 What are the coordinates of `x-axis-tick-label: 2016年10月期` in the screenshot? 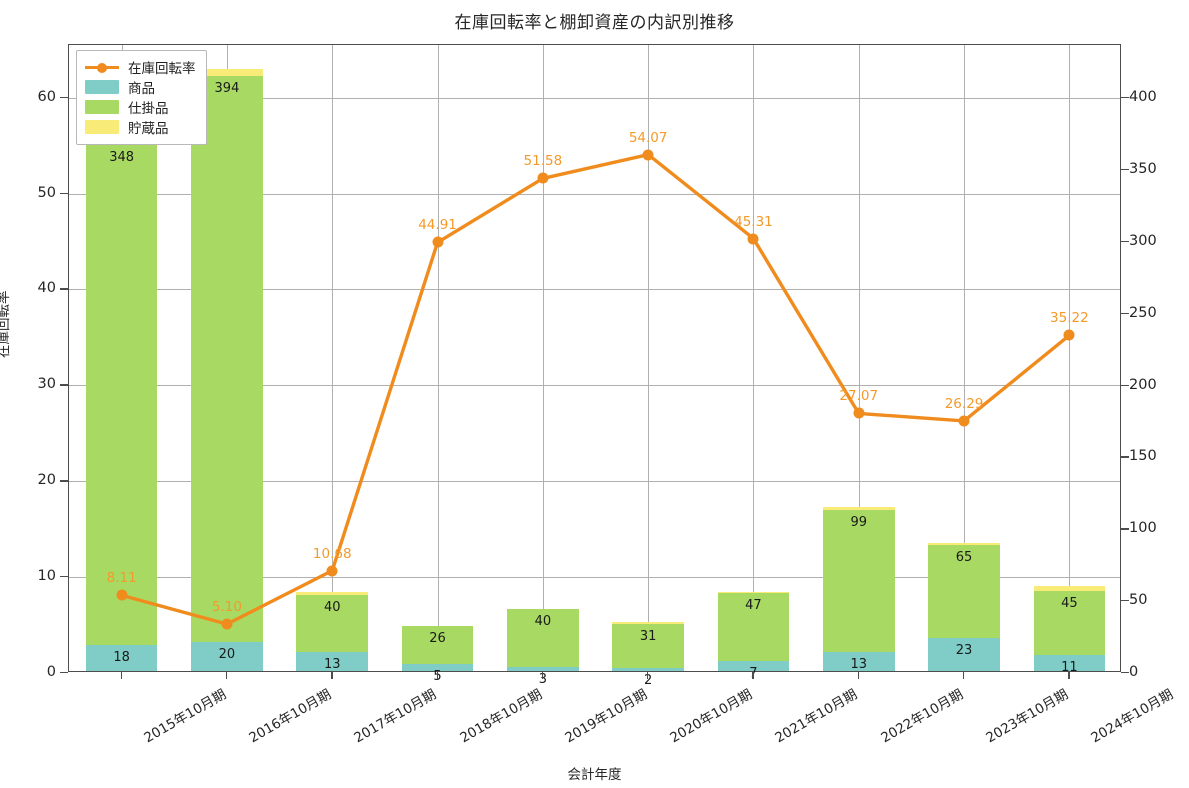 It's located at (290, 716).